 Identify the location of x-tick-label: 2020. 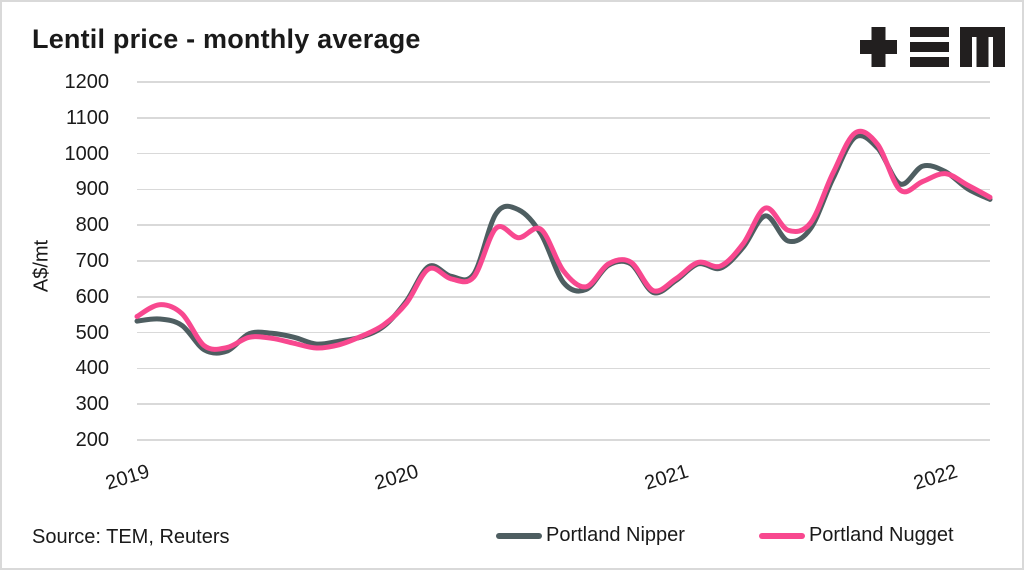
(397, 477).